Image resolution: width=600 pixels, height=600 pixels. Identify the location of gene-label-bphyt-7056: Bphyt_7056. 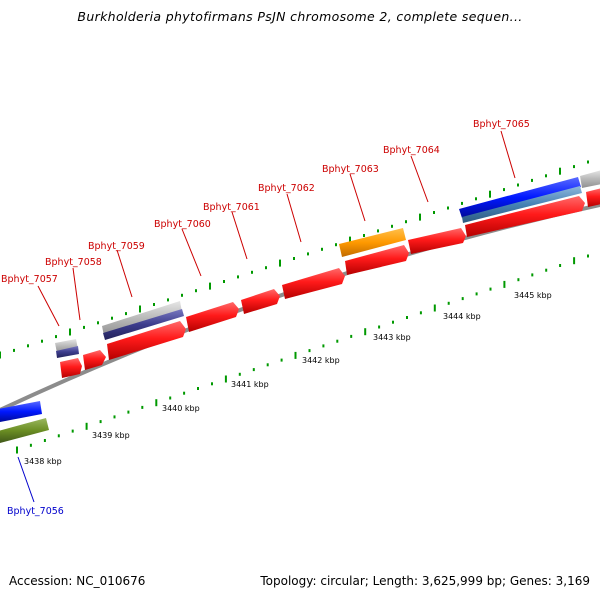
(35, 486).